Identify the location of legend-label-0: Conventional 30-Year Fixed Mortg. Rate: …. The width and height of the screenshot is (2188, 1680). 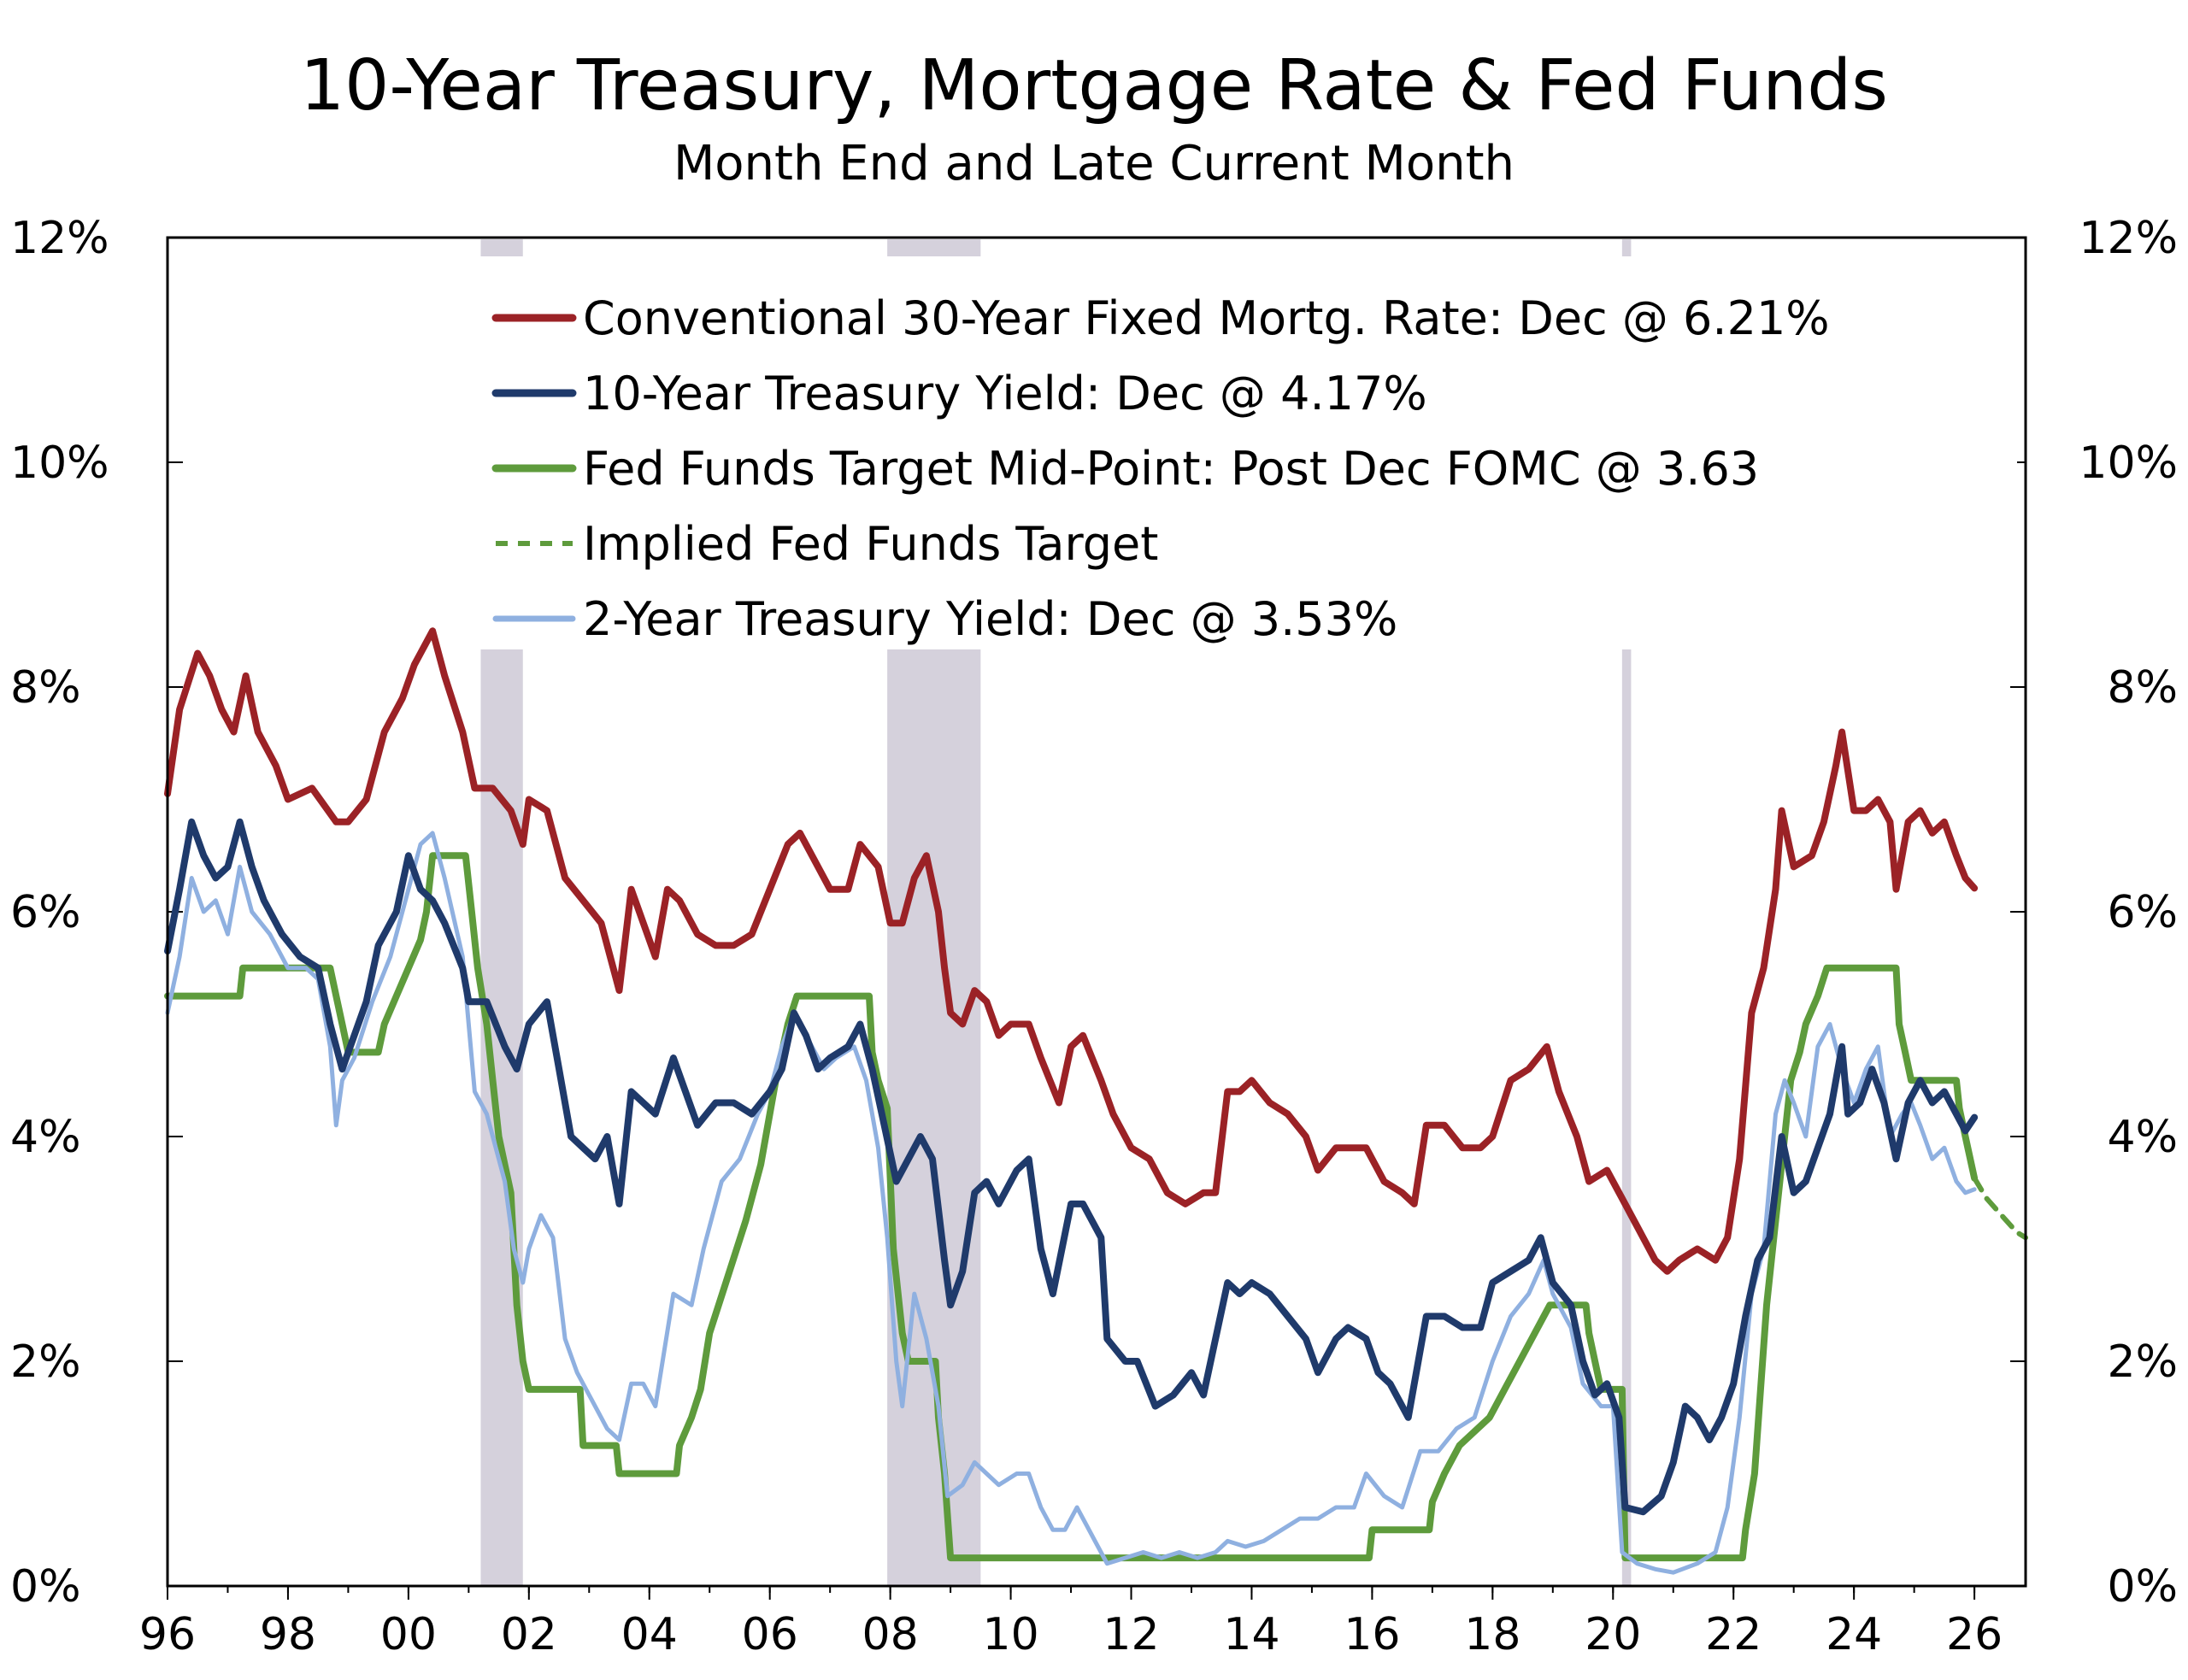
(1206, 318).